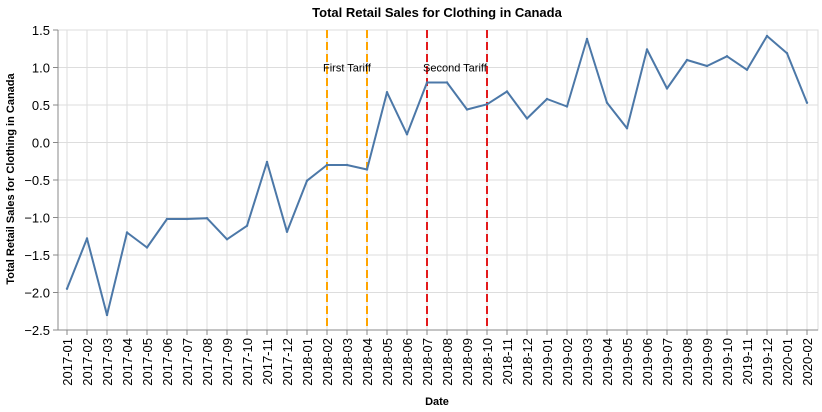 This screenshot has height=412, width=822. Describe the element at coordinates (41, 30) in the screenshot. I see `y-tick-label: 1.5` at that location.